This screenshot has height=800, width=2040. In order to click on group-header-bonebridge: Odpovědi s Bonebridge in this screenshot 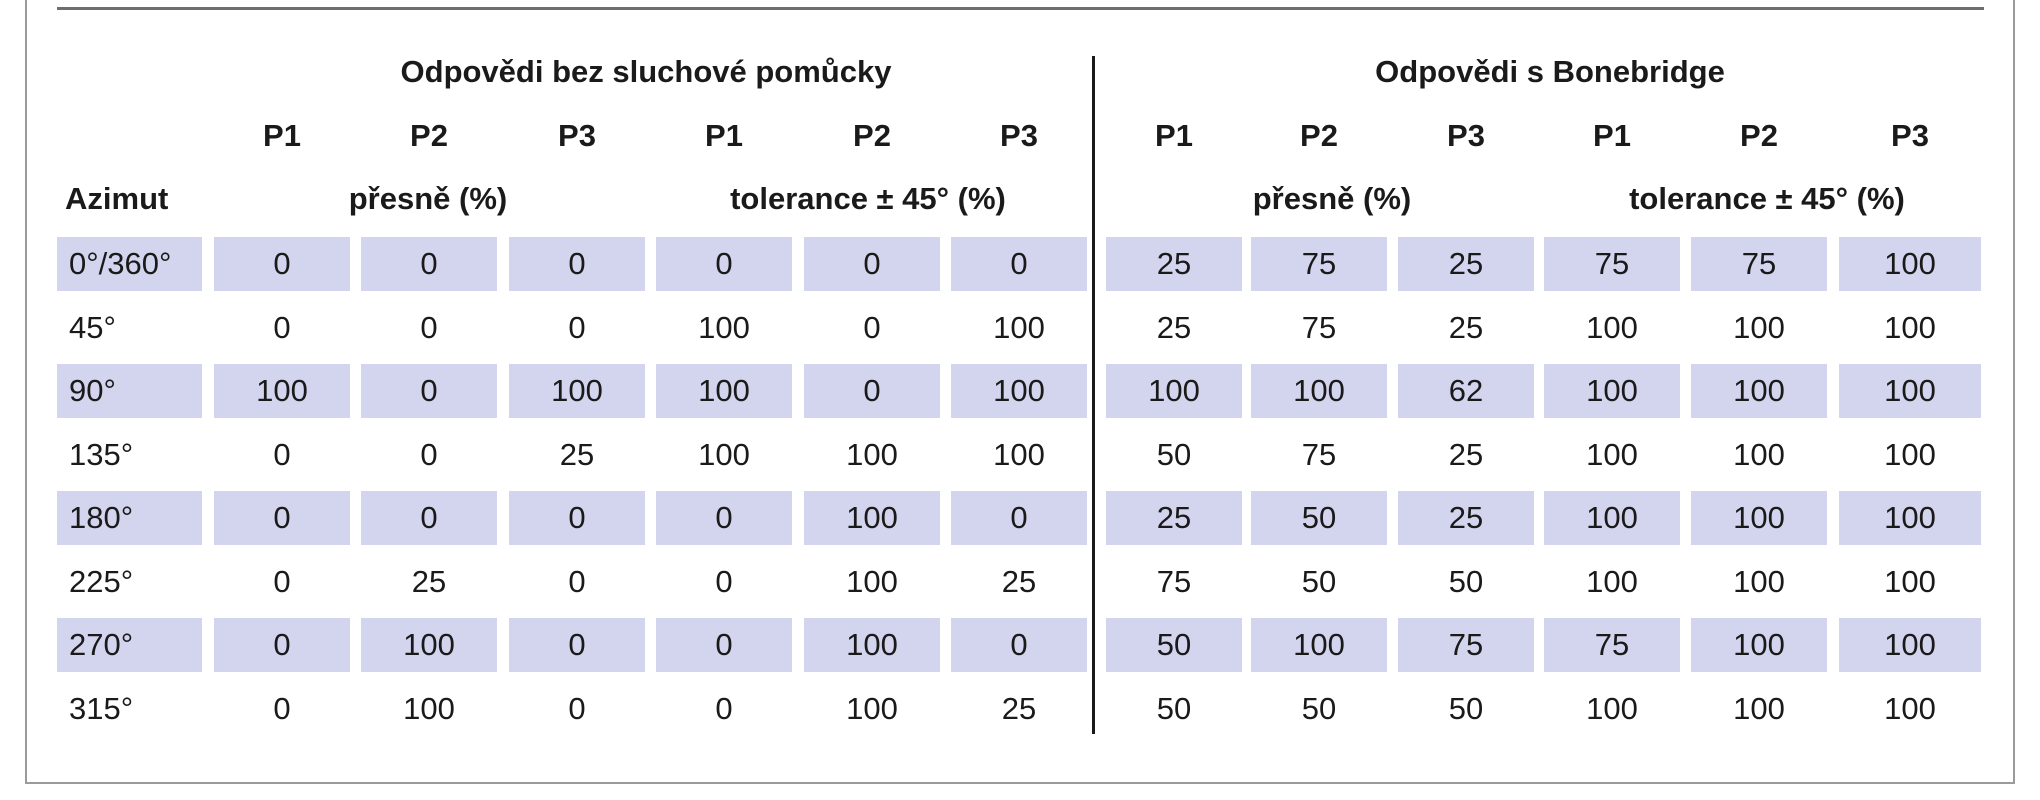, I will do `click(1550, 71)`.